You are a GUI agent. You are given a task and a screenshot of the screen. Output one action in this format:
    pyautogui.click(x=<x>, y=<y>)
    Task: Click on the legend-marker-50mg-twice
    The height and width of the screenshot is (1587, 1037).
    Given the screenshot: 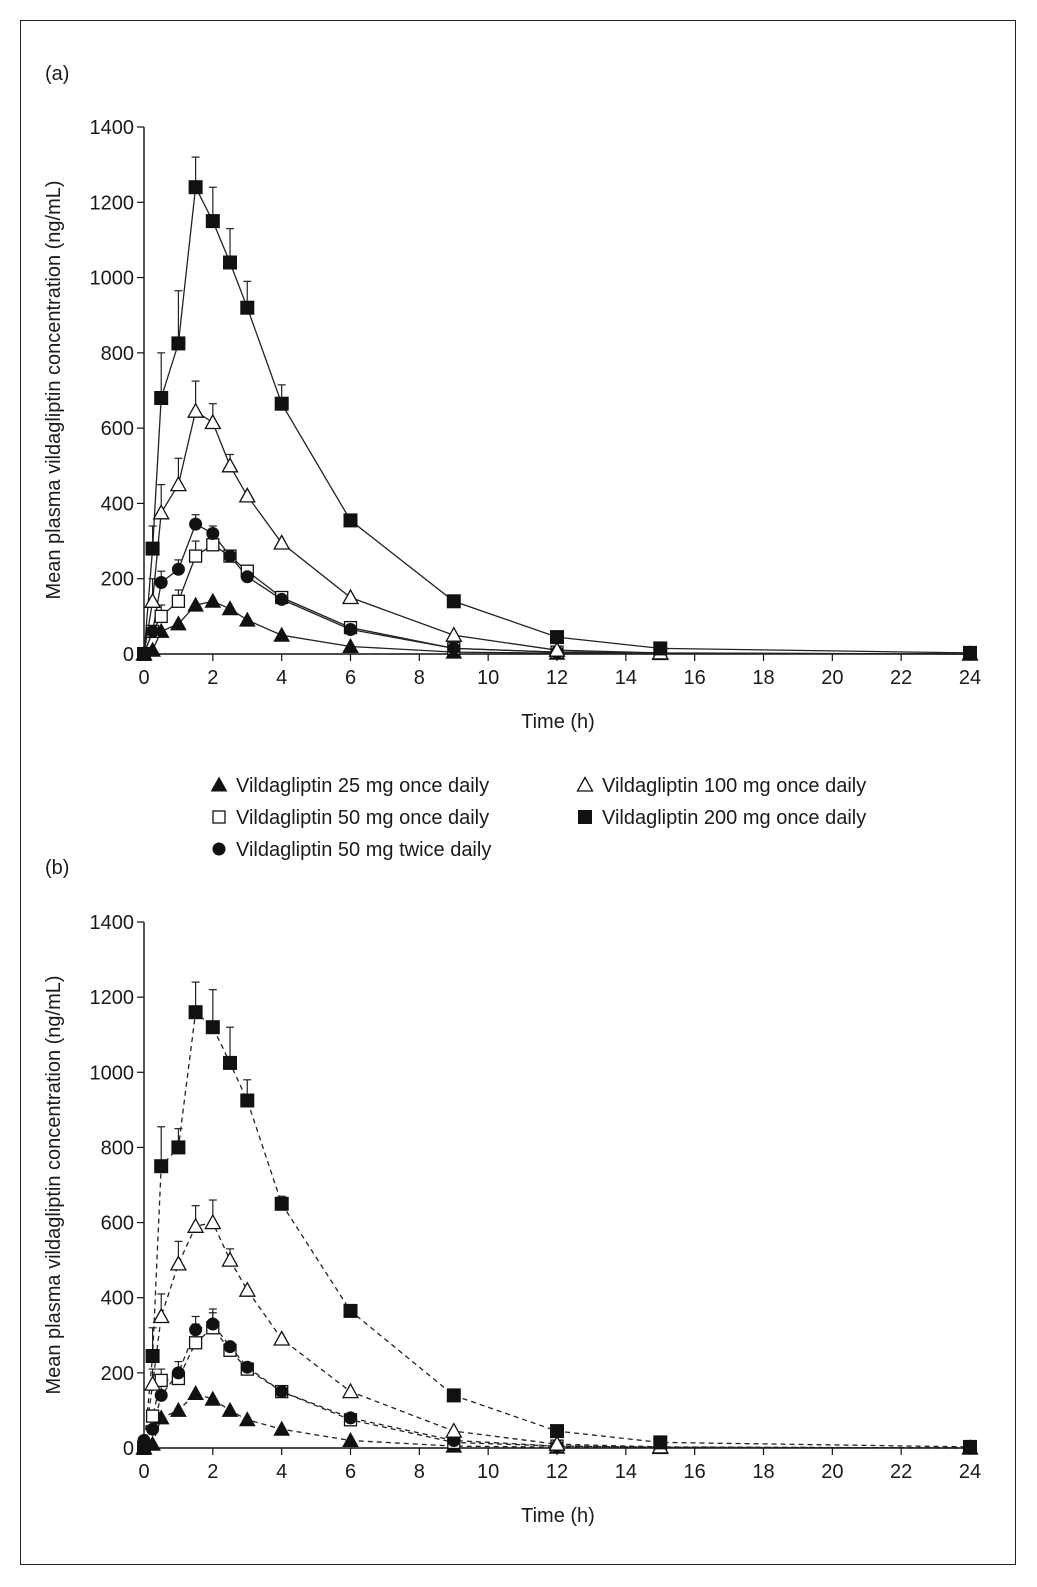 What is the action you would take?
    pyautogui.click(x=219, y=849)
    